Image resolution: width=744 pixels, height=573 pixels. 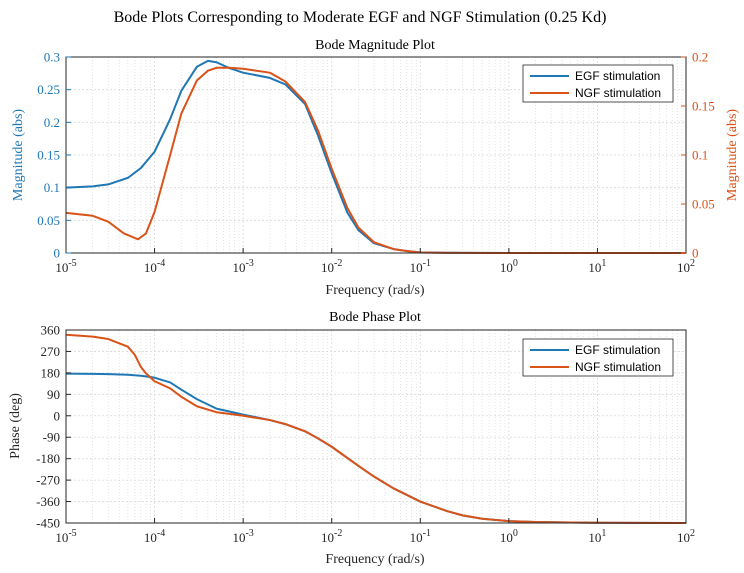 I want to click on phase-legend: EGF stimulation NGF stimulation, so click(x=598, y=357).